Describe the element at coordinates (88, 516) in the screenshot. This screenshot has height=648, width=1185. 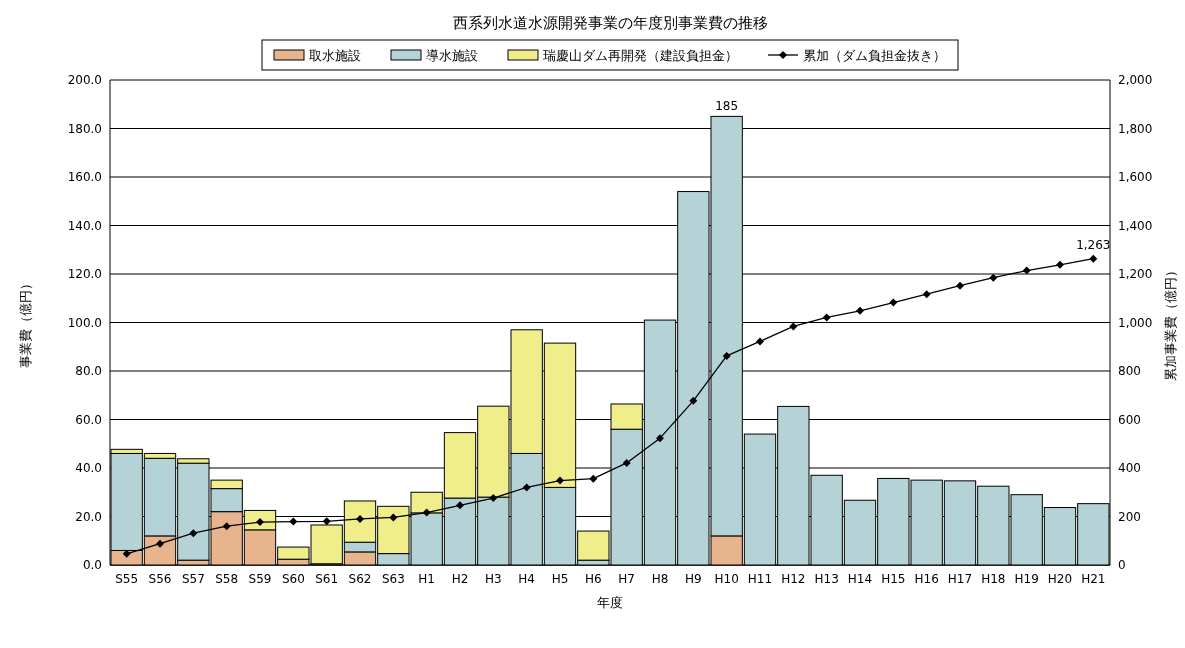
I see `y-tick-label: 20.0` at that location.